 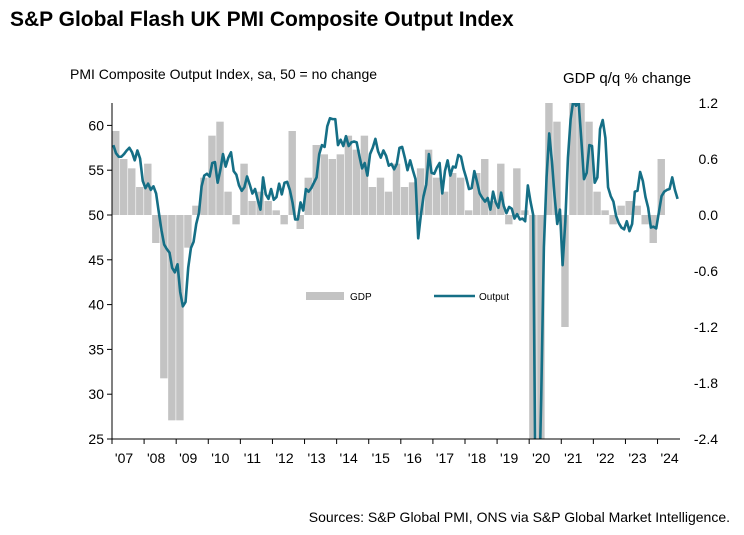 What do you see at coordinates (573, 458) in the screenshot?
I see `x-axis-tick-label: '21` at bounding box center [573, 458].